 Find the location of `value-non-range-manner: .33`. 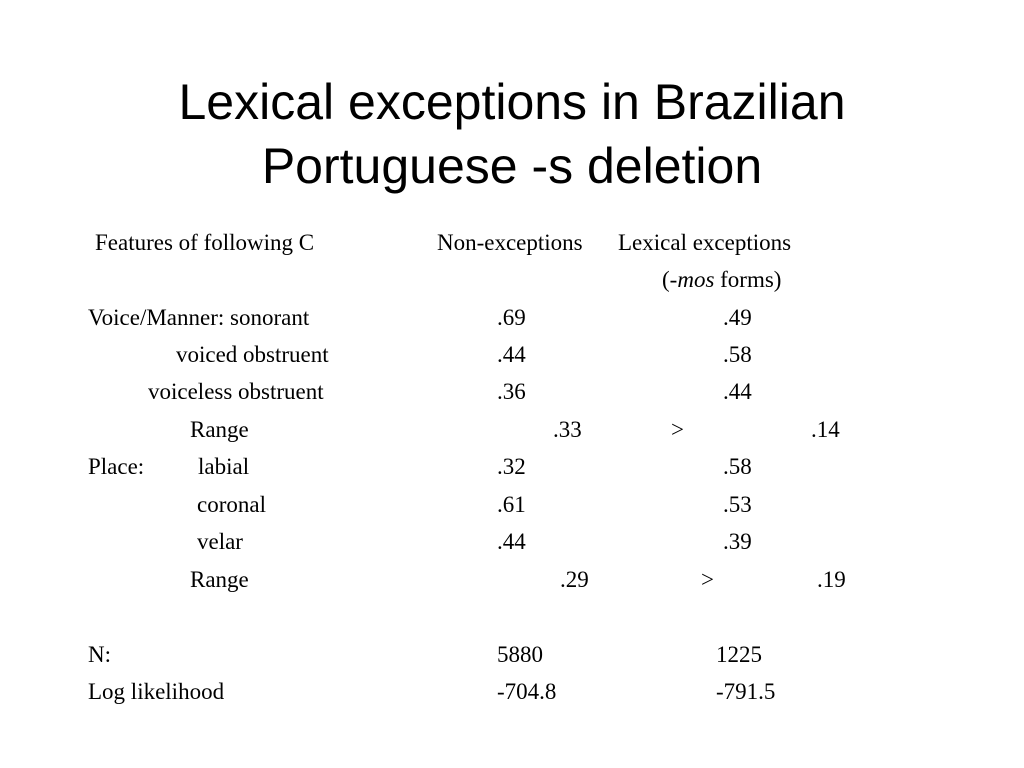

value-non-range-manner: .33 is located at coordinates (567, 429).